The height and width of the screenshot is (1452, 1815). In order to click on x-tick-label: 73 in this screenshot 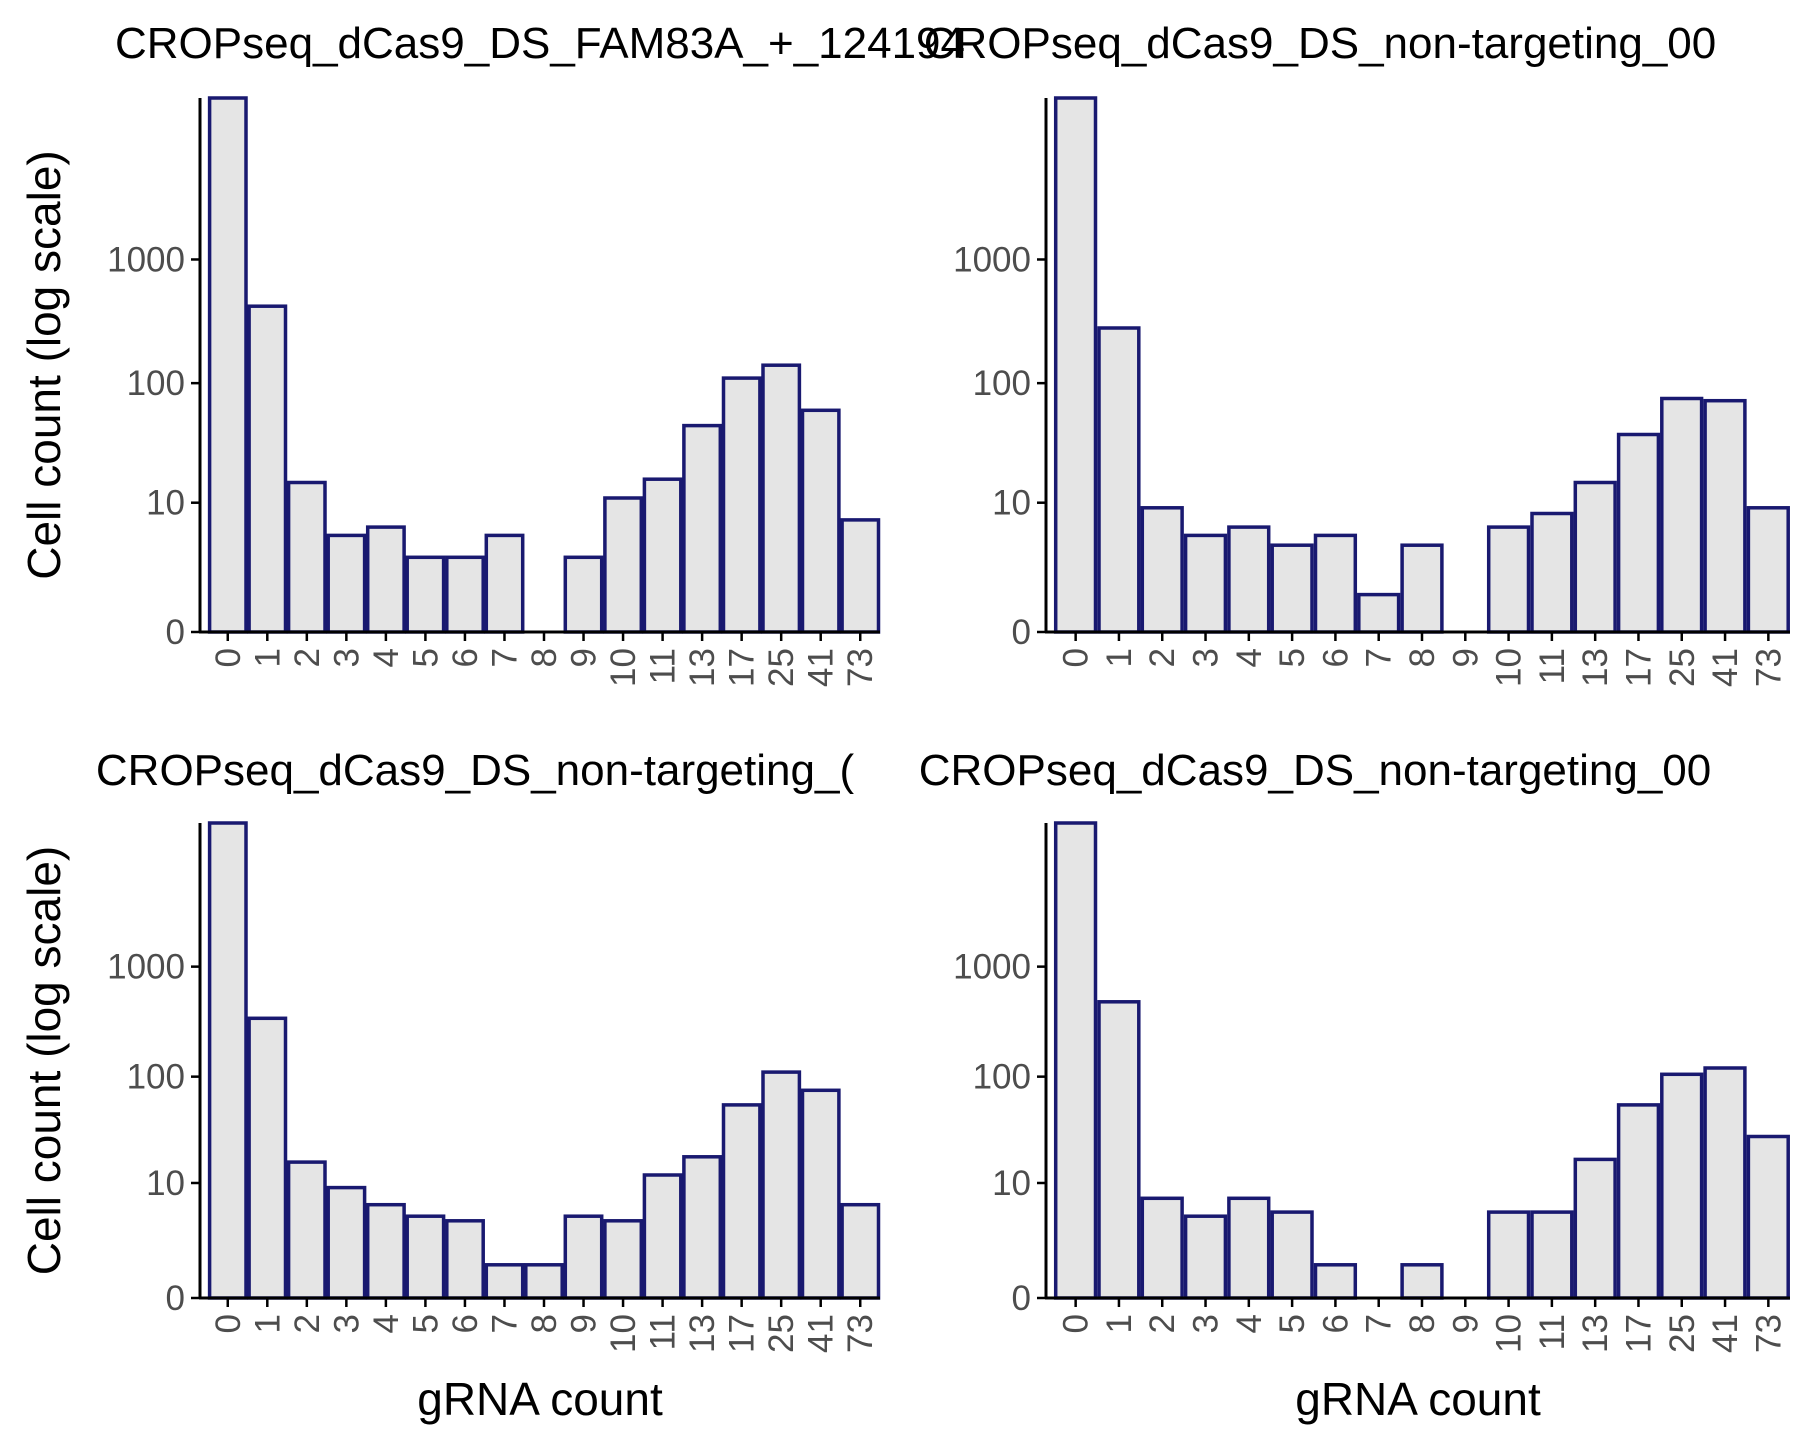, I will do `click(860, 667)`.